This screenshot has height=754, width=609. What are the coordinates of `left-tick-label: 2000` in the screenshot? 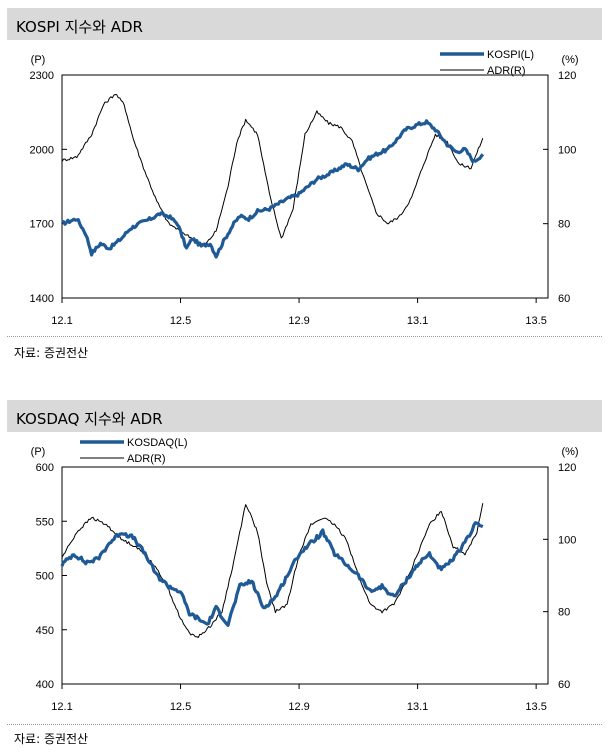 It's located at (42, 150).